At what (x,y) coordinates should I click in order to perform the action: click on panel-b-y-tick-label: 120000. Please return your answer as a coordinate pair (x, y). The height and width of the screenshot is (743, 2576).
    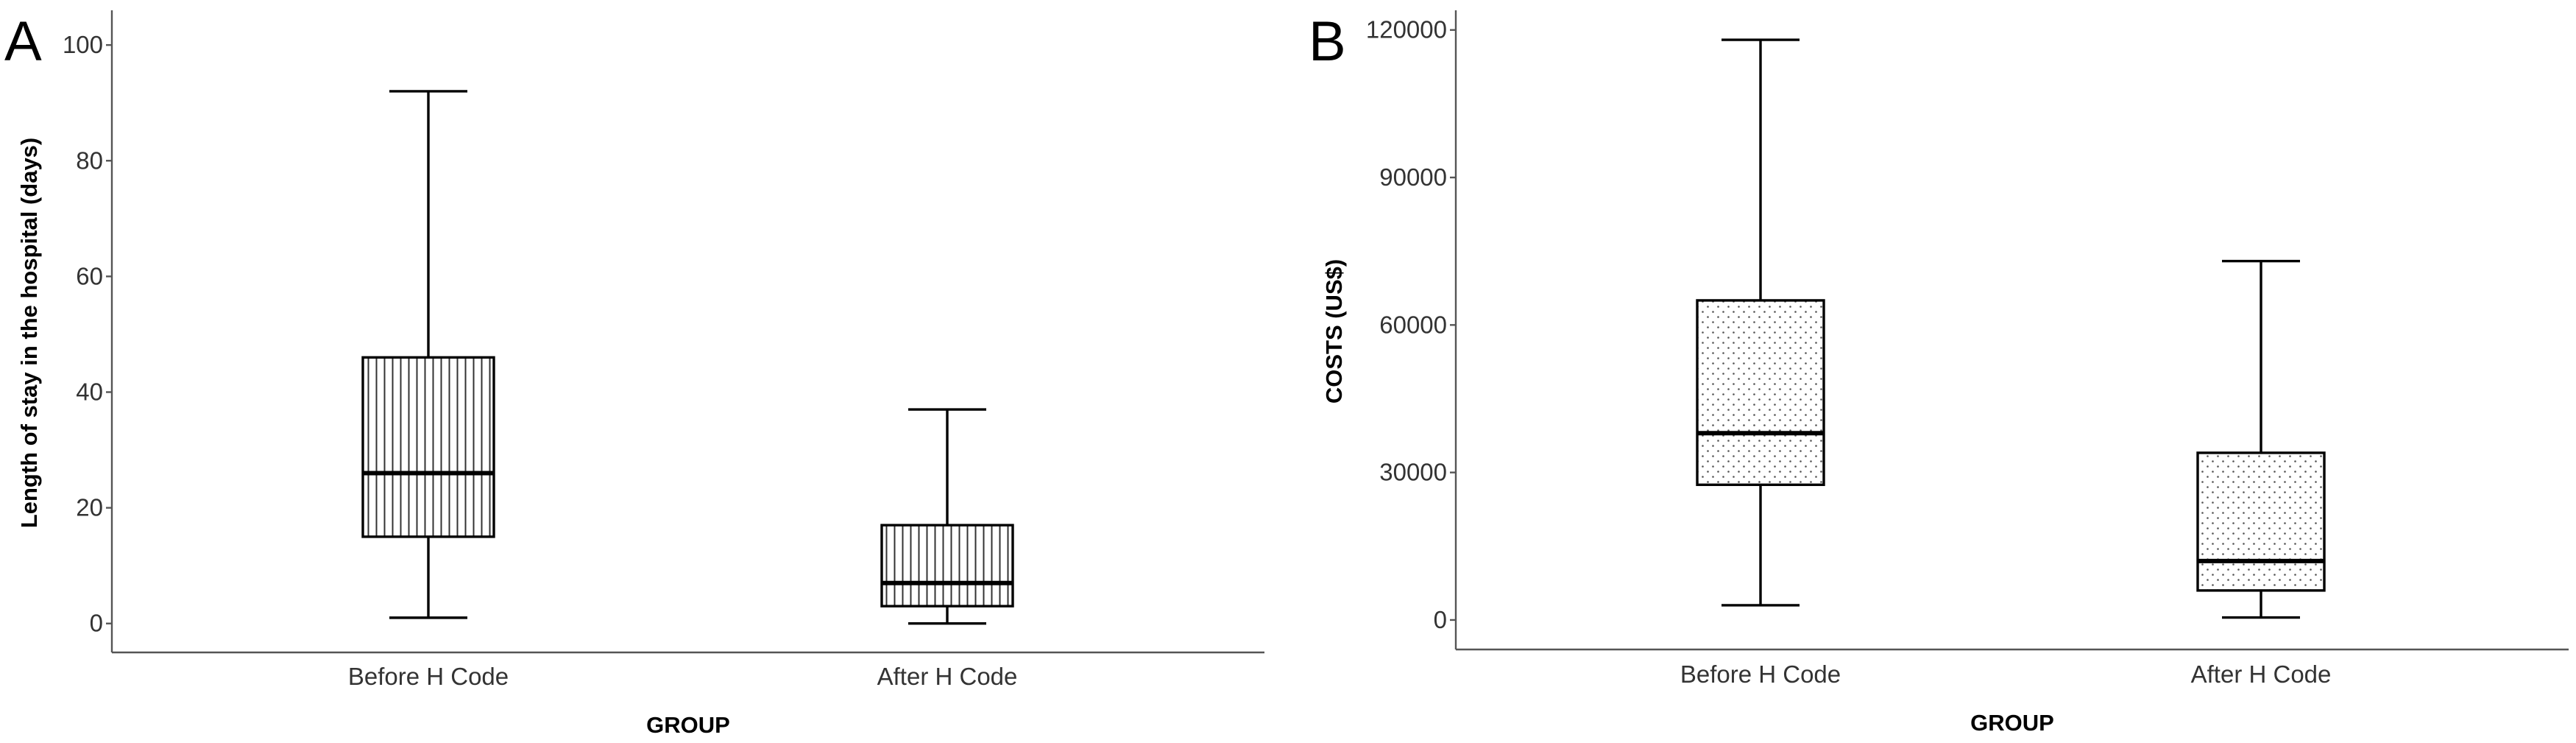
    Looking at the image, I should click on (1406, 29).